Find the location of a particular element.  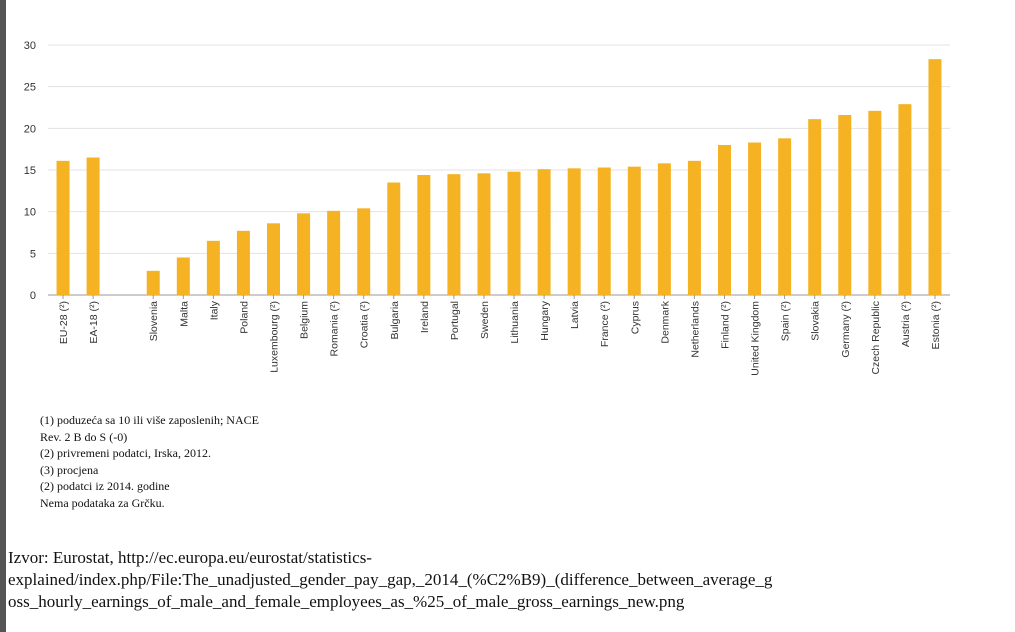

x-tick-label: Spain (²) is located at coordinates (786, 321).